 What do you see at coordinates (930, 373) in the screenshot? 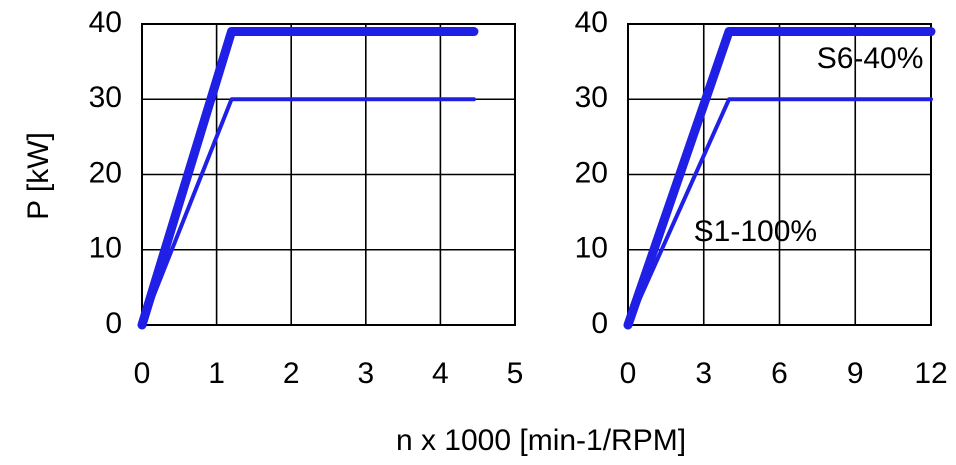
I see `x-tick-label: 12` at bounding box center [930, 373].